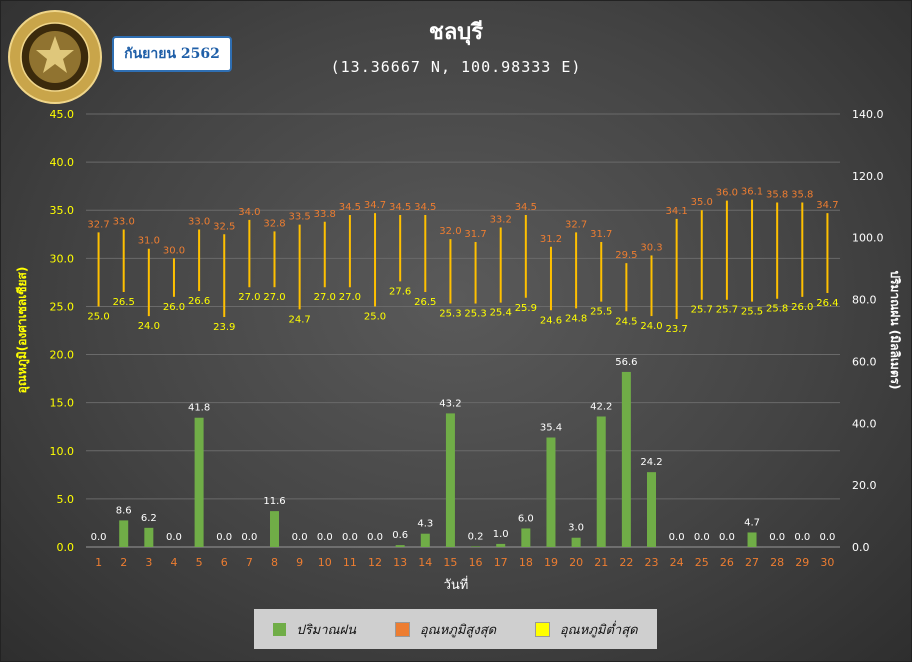  I want to click on min-temp-label: 24.0, so click(651, 326).